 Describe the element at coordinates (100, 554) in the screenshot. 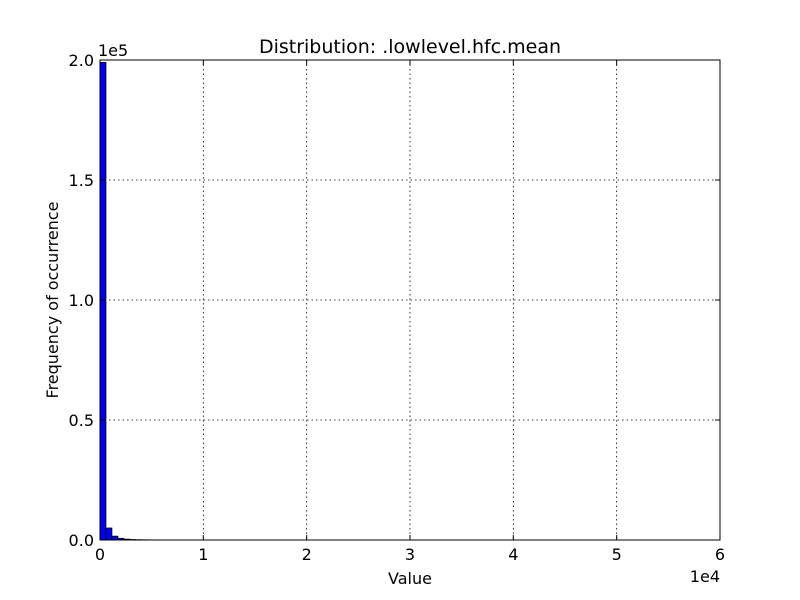

I see `x-tick-label-0: 0` at that location.